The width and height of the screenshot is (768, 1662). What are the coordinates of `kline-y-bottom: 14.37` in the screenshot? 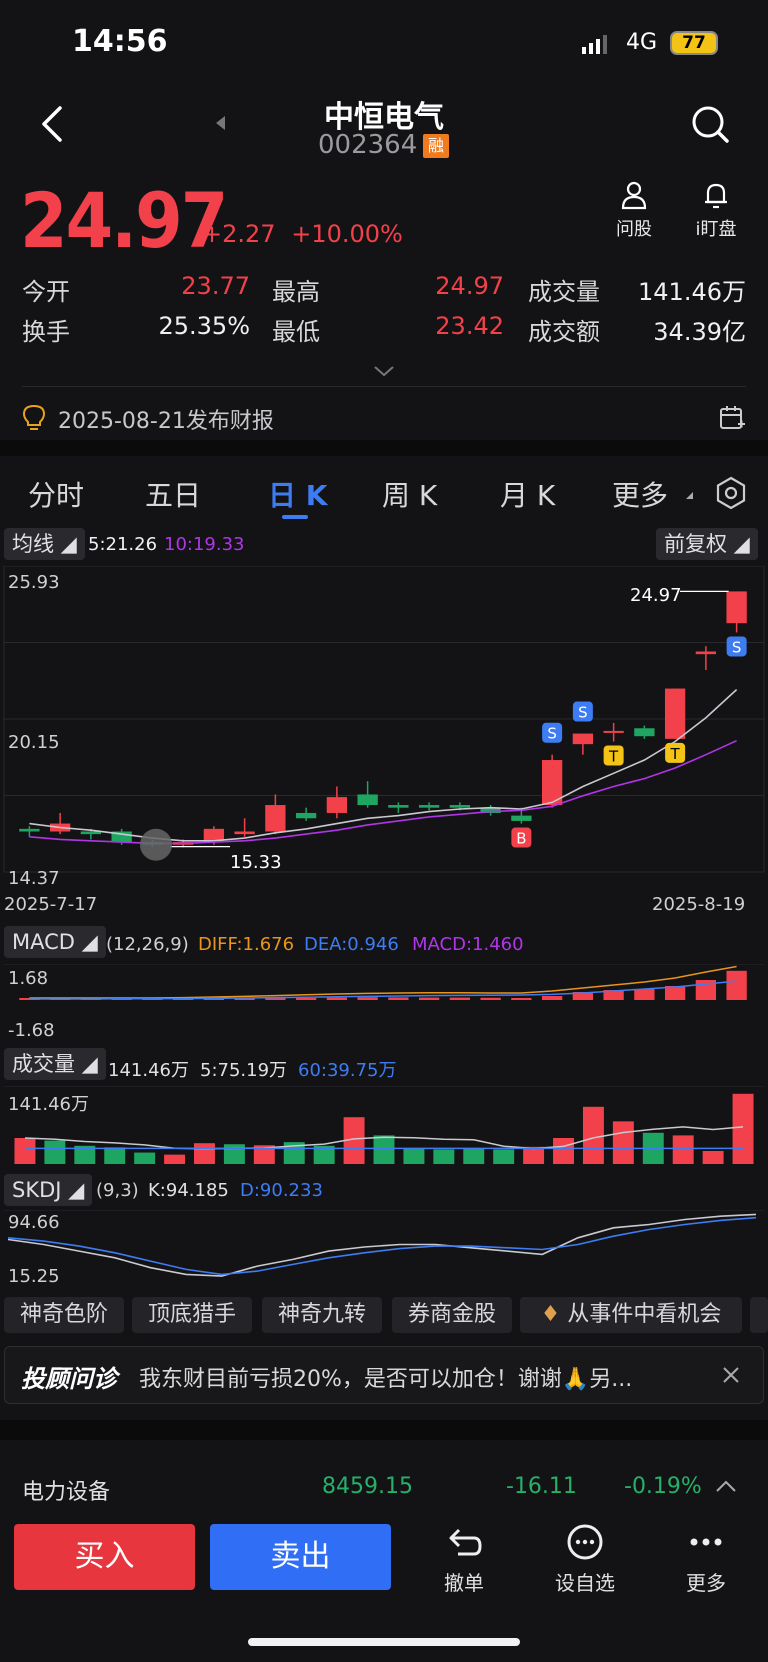 It's located at (34, 878).